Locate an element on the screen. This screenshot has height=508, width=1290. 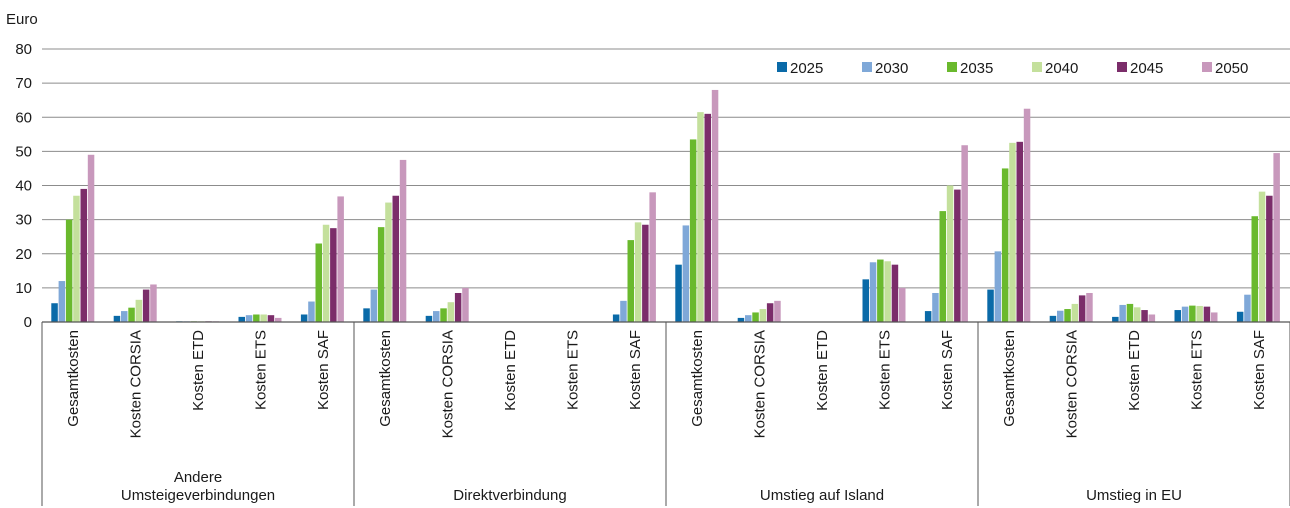
y-axis-label: Euro is located at coordinates (22, 19).